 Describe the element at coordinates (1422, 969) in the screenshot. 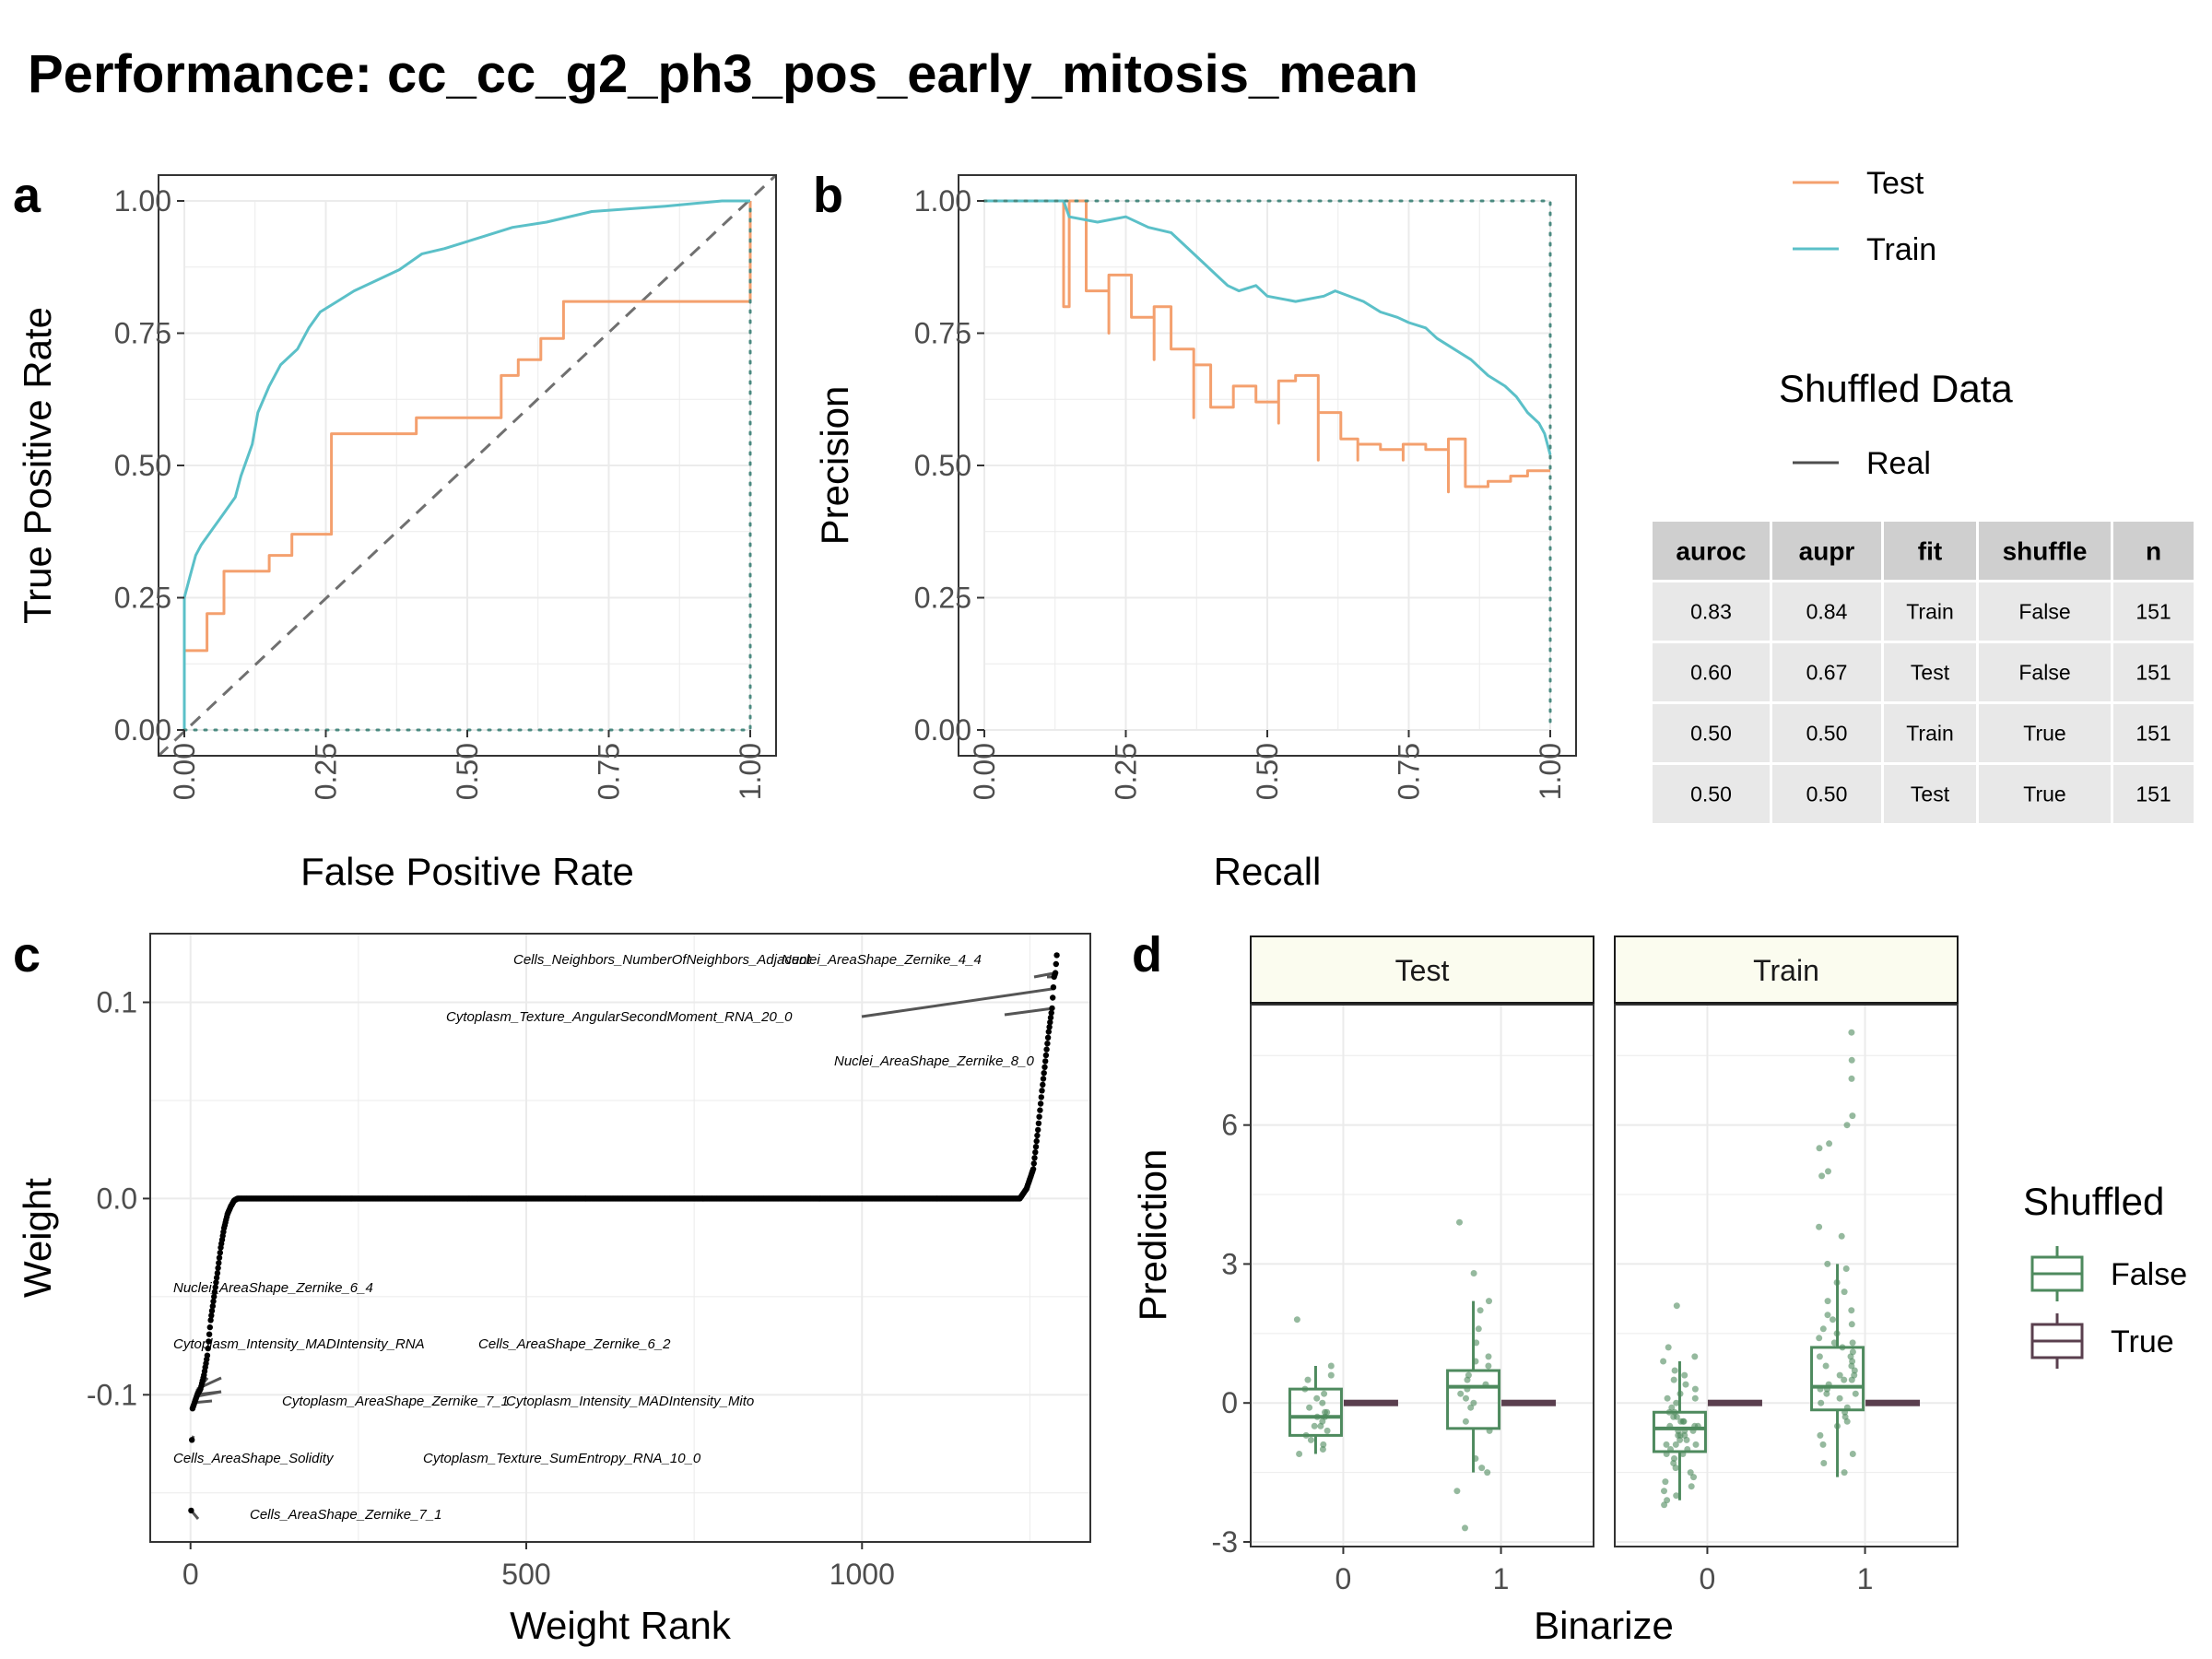

I see `facet-strip` at that location.